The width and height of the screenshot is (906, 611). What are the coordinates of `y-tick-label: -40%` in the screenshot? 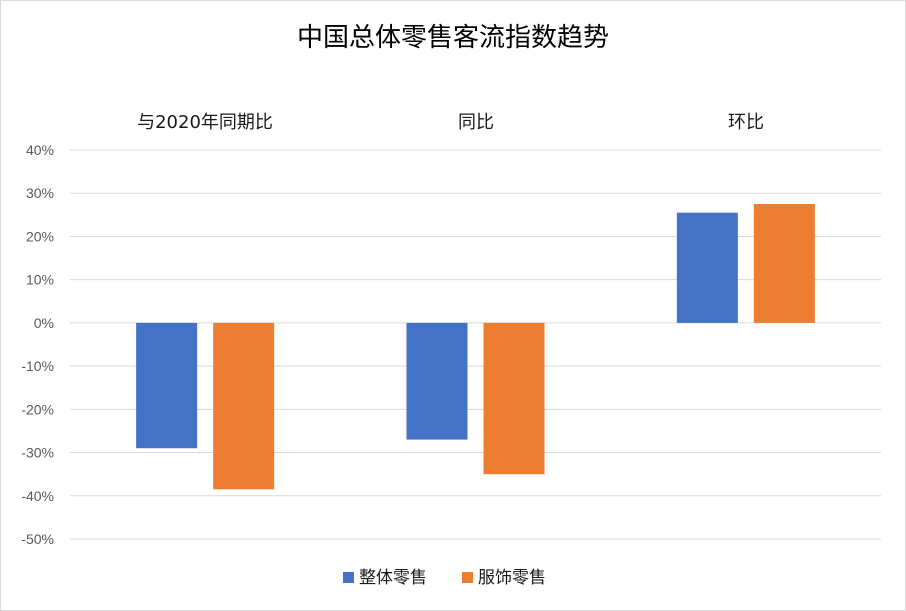 It's located at (37, 496).